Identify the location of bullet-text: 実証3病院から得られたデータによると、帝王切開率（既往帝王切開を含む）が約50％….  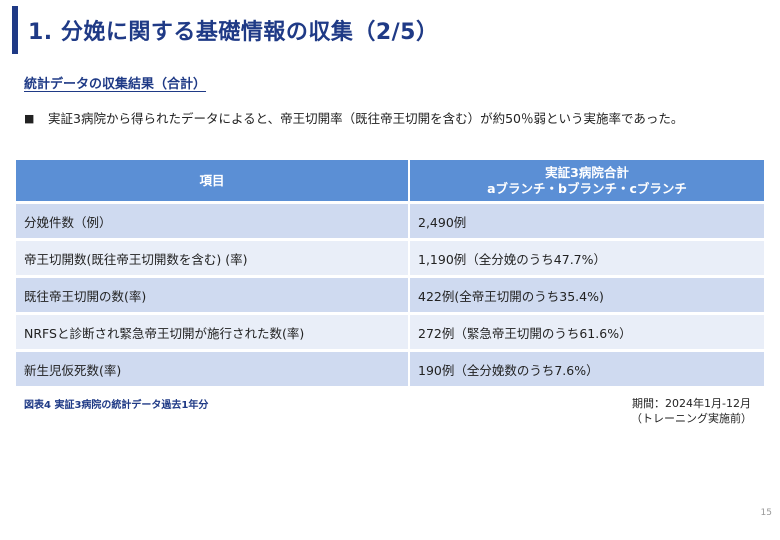
(366, 118).